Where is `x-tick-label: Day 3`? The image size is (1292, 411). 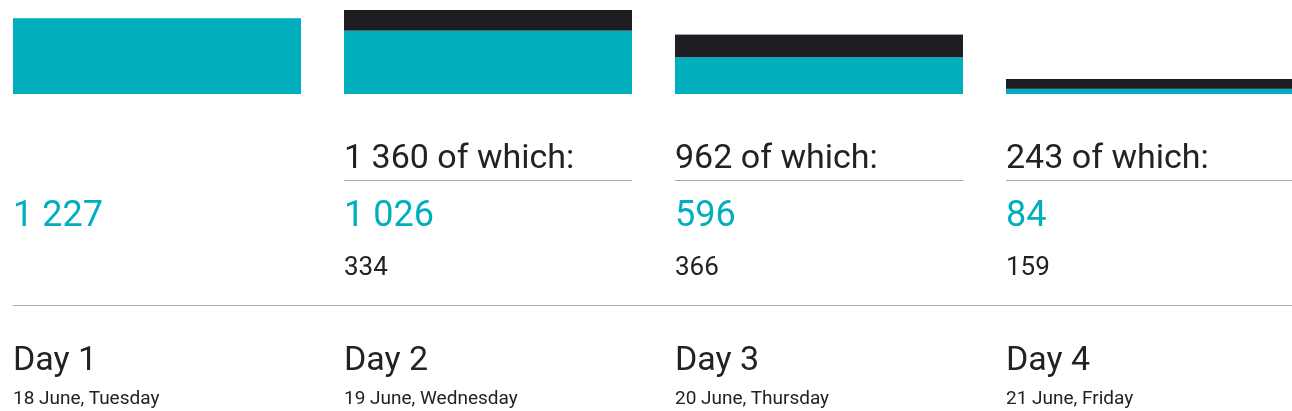
x-tick-label: Day 3 is located at coordinates (717, 358).